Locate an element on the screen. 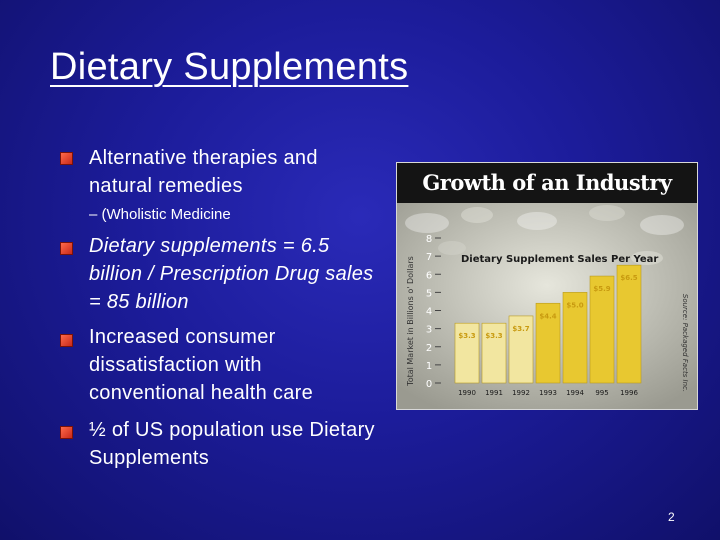 This screenshot has height=540, width=720. x-tick-label: 1990 is located at coordinates (467, 393).